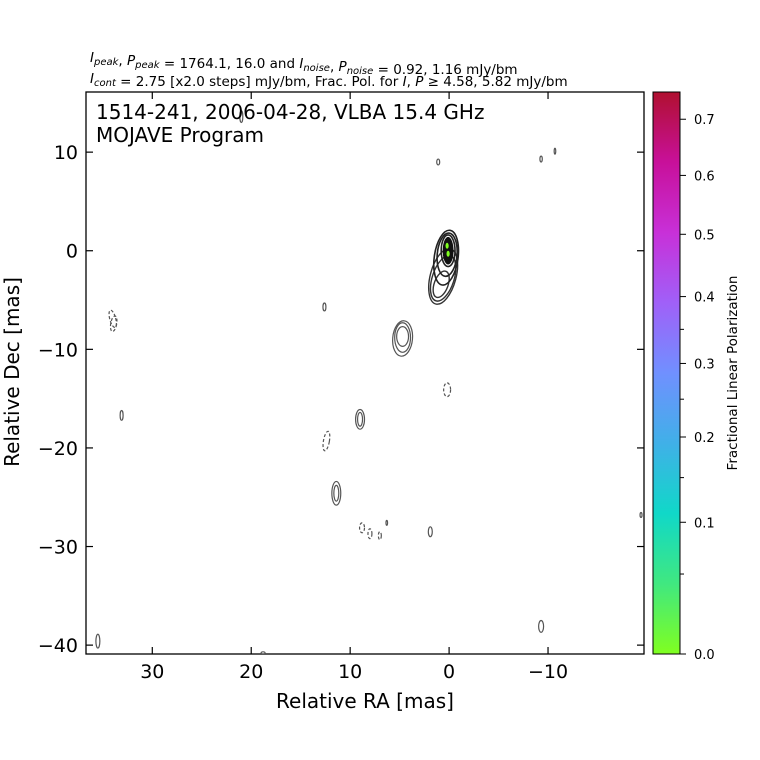 This screenshot has height=760, width=760. Describe the element at coordinates (58, 449) in the screenshot. I see `y-tick-label: −20` at that location.